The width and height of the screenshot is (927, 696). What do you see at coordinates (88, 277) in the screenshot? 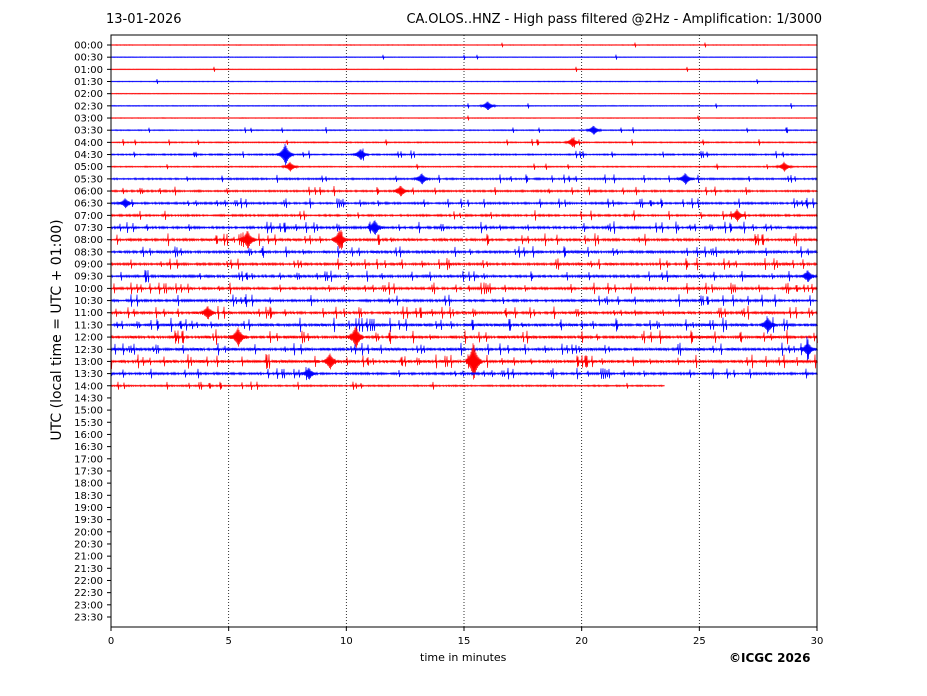
I see `row-time-label: 09:30` at bounding box center [88, 277].